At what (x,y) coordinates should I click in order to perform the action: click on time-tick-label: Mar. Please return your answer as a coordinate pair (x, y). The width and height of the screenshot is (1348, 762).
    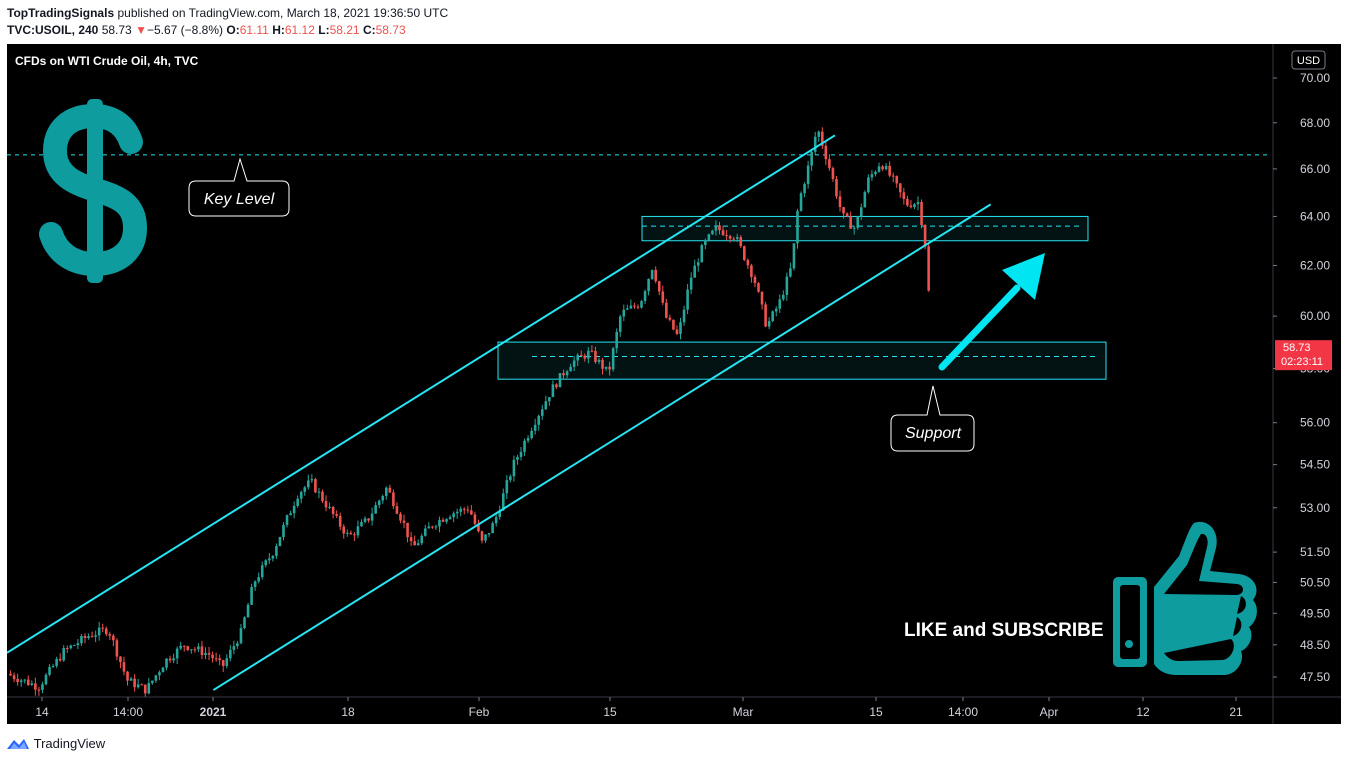
    Looking at the image, I should click on (743, 712).